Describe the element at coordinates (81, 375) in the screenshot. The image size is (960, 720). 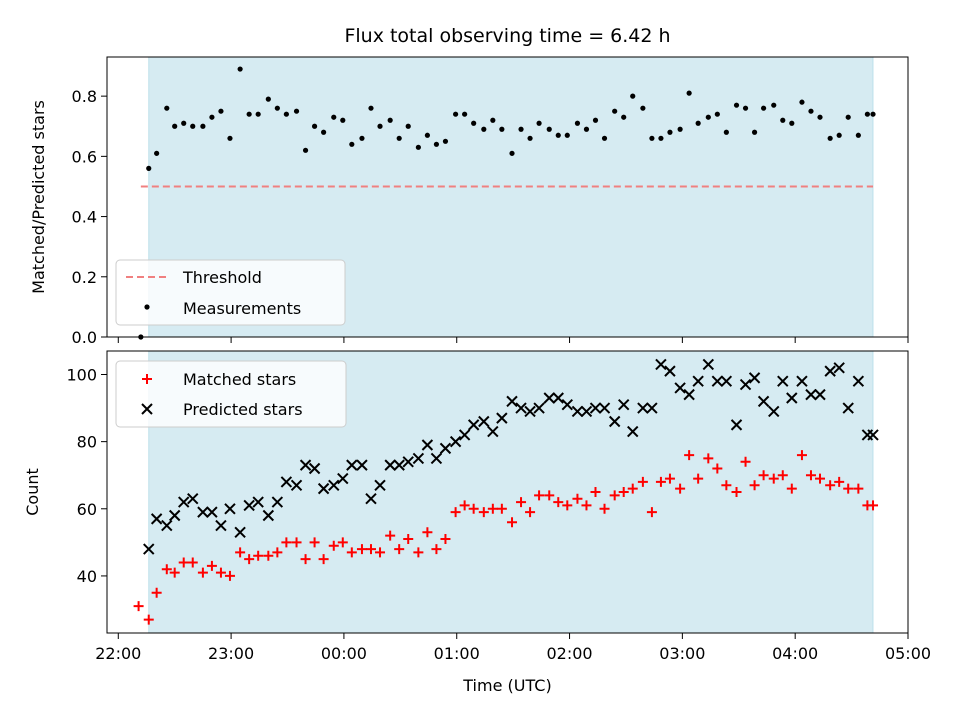
I see `y-tick-label: 100` at that location.